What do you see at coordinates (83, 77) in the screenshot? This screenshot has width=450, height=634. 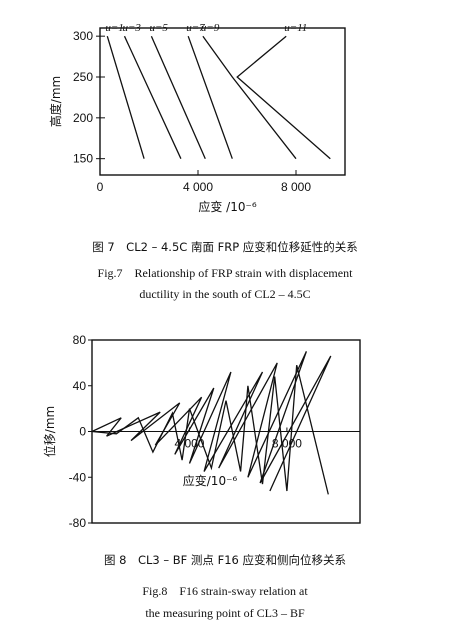 I see `fig7-y-tick-label: 250` at bounding box center [83, 77].